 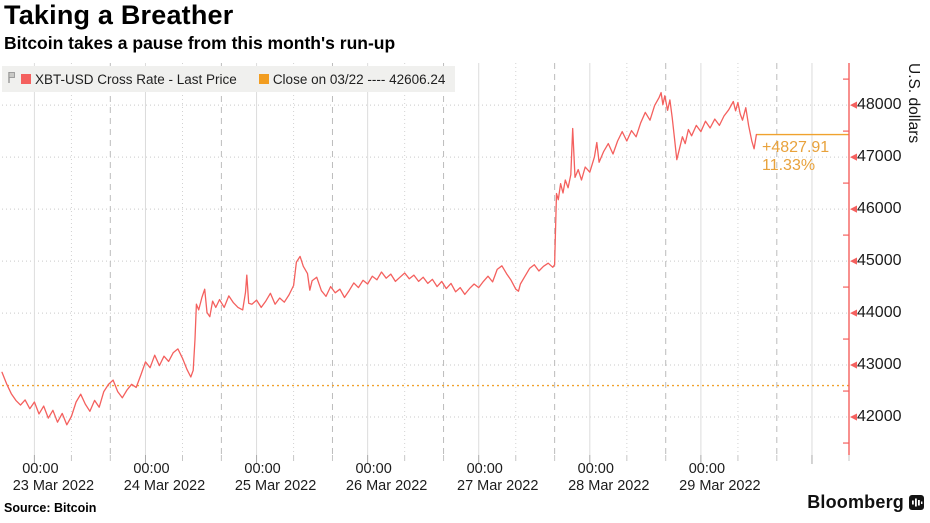 What do you see at coordinates (879, 365) in the screenshot?
I see `y-tick-label: 43000` at bounding box center [879, 365].